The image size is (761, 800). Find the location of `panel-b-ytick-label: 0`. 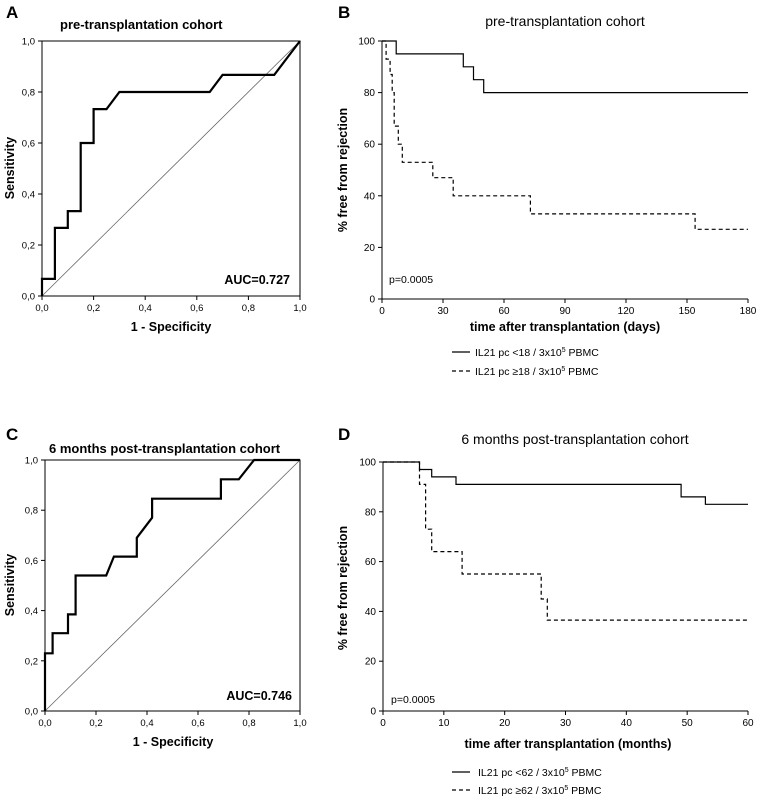

panel-b-ytick-label: 0 is located at coordinates (372, 300).